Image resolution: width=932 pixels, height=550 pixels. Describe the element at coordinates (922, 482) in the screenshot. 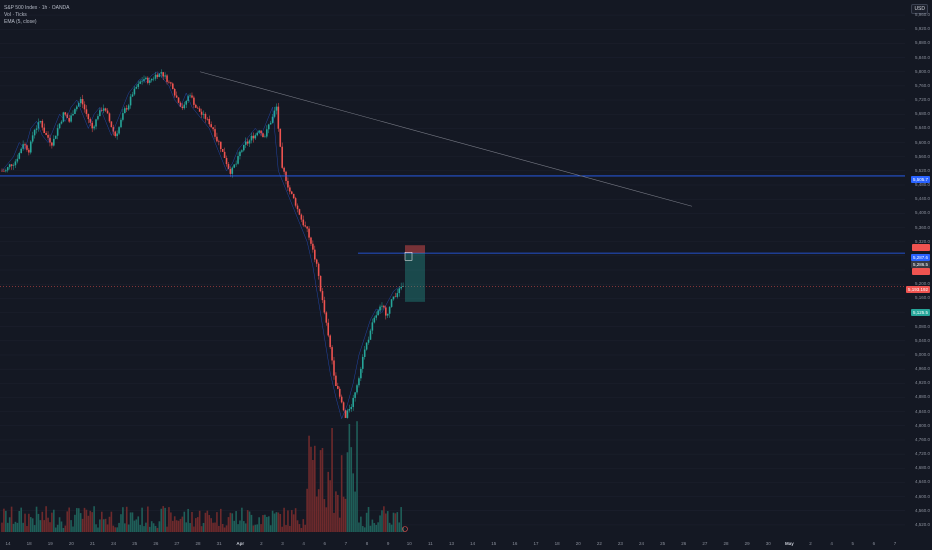

I see `y-tick-label: 4,640.0` at that location.